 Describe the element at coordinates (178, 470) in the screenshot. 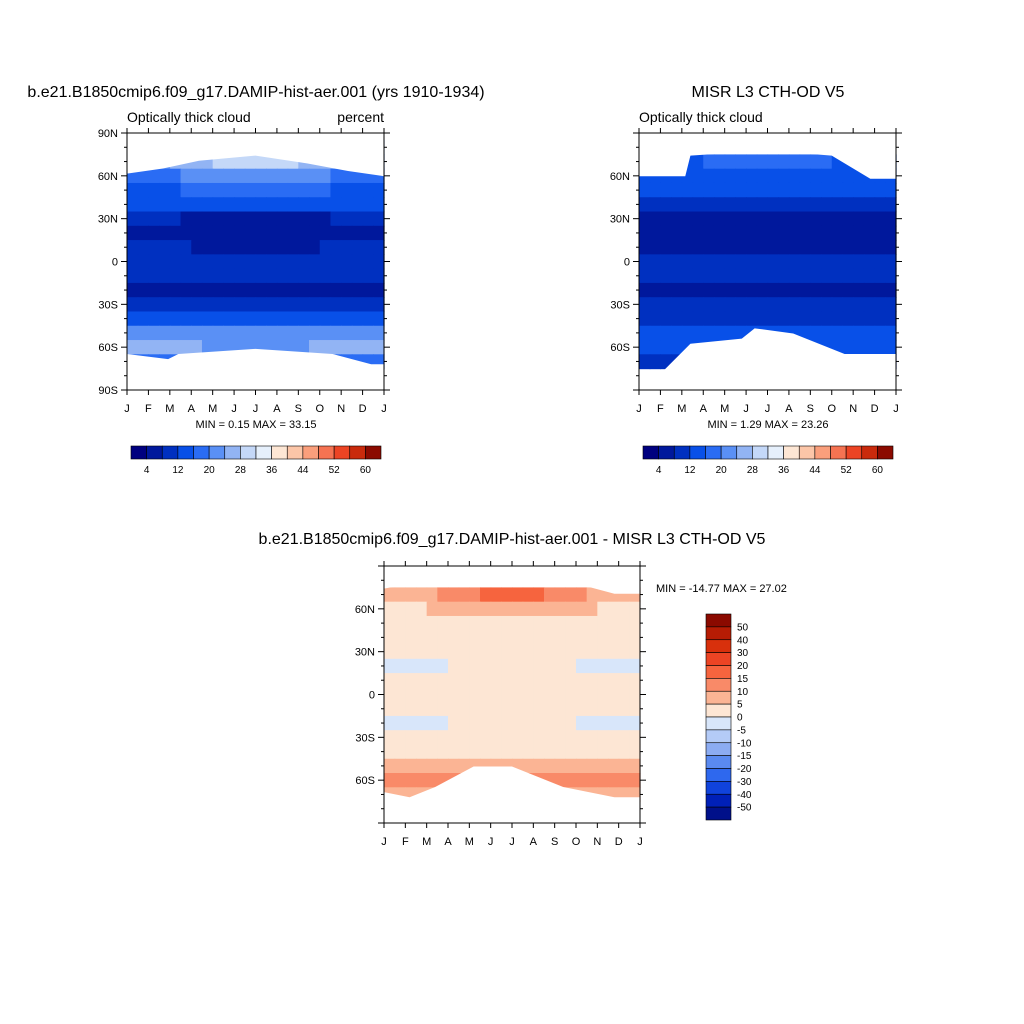

I see `colorbar-label: 12` at that location.